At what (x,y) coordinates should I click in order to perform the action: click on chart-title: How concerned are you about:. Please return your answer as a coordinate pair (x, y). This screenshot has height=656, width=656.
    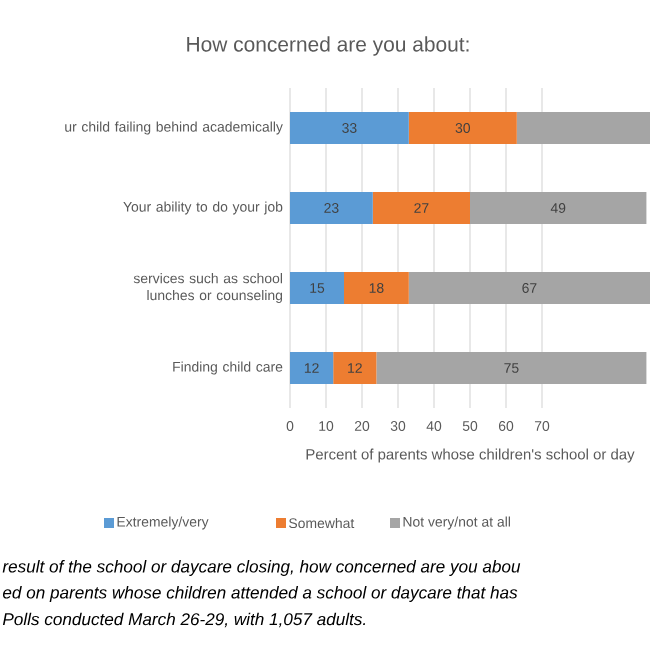
    Looking at the image, I should click on (328, 46).